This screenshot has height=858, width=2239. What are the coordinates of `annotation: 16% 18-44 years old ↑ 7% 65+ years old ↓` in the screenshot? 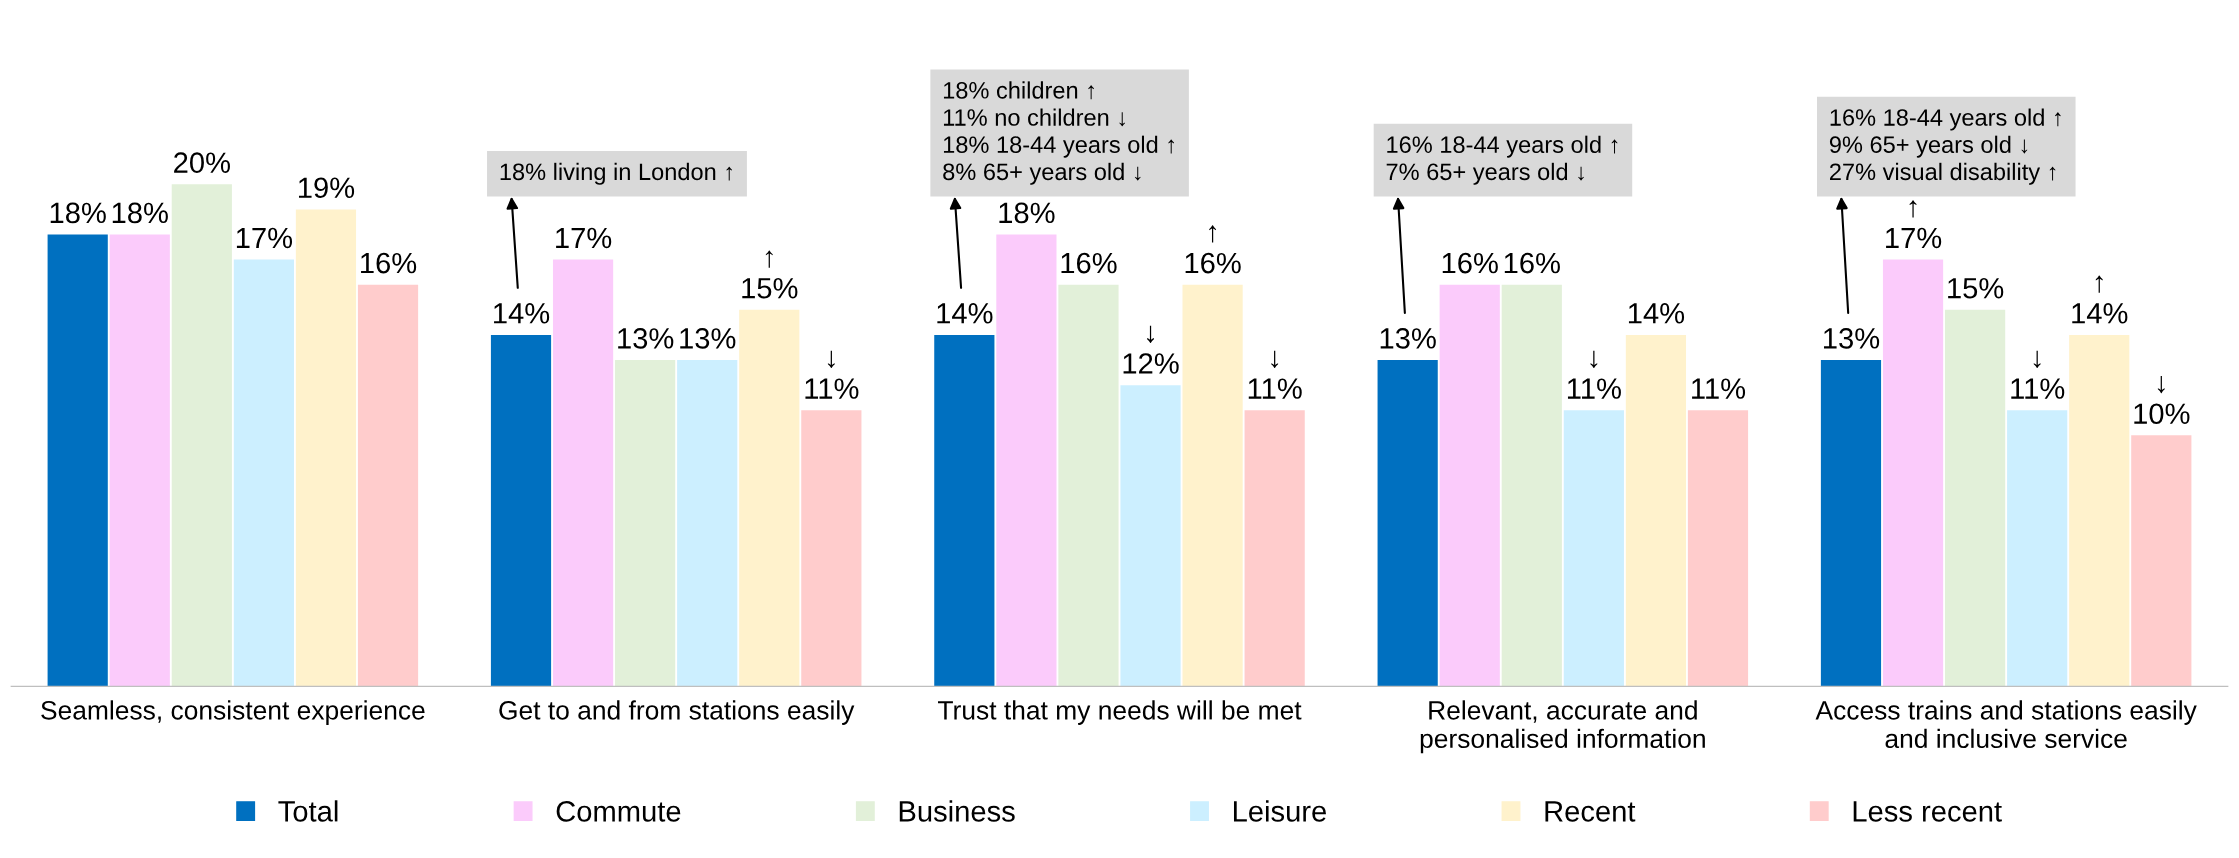 It's located at (1502, 160).